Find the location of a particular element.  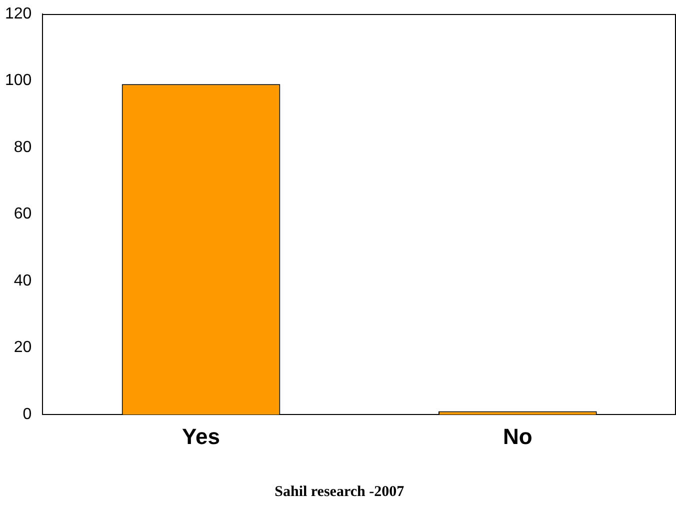

y-tick-label: 20 is located at coordinates (23, 347).